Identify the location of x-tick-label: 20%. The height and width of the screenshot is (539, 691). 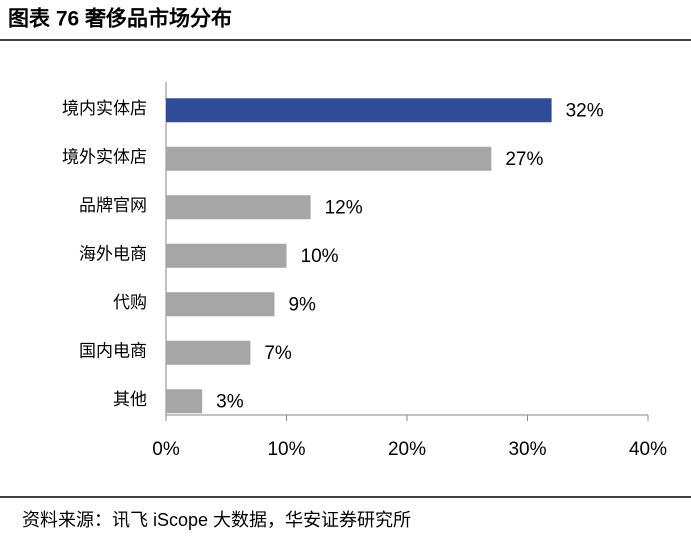
(407, 449).